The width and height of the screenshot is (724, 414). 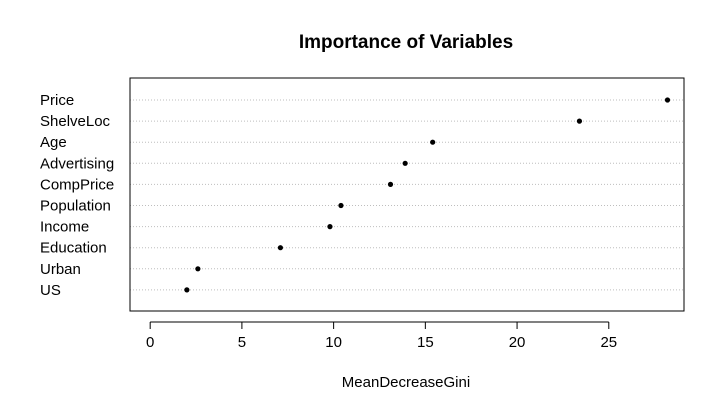 I want to click on category-label: Population, so click(x=75, y=206).